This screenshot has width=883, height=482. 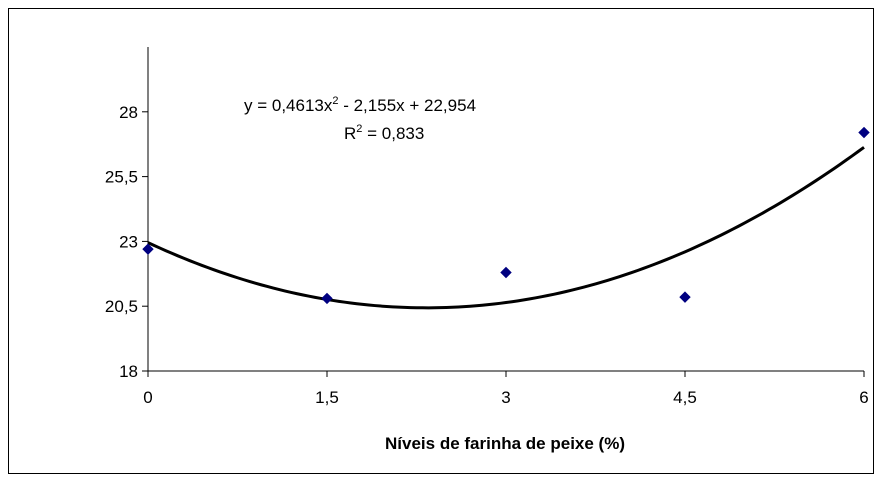 What do you see at coordinates (685, 397) in the screenshot?
I see `x-tick-label: 4,5` at bounding box center [685, 397].